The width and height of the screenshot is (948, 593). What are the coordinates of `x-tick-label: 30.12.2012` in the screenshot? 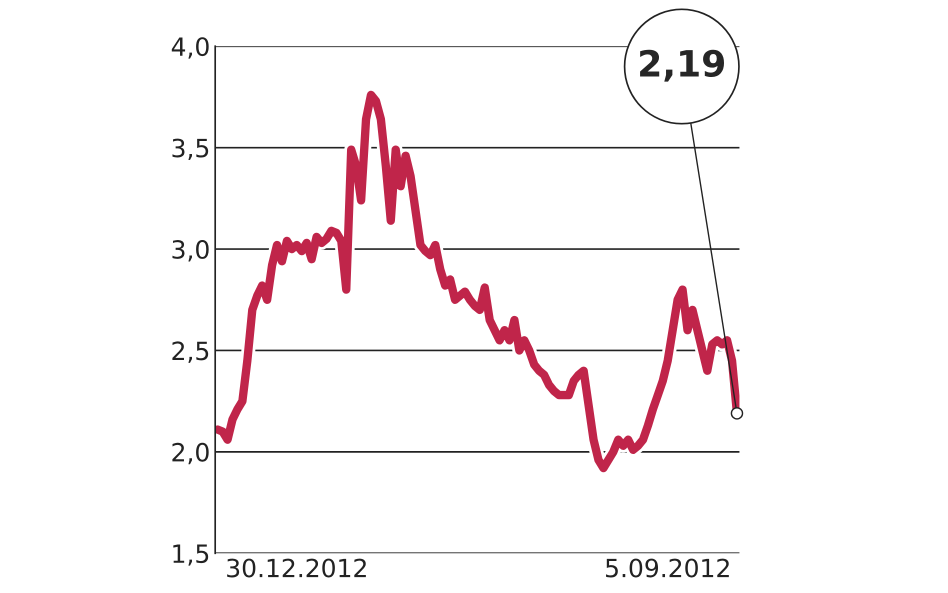 It's located at (296, 568).